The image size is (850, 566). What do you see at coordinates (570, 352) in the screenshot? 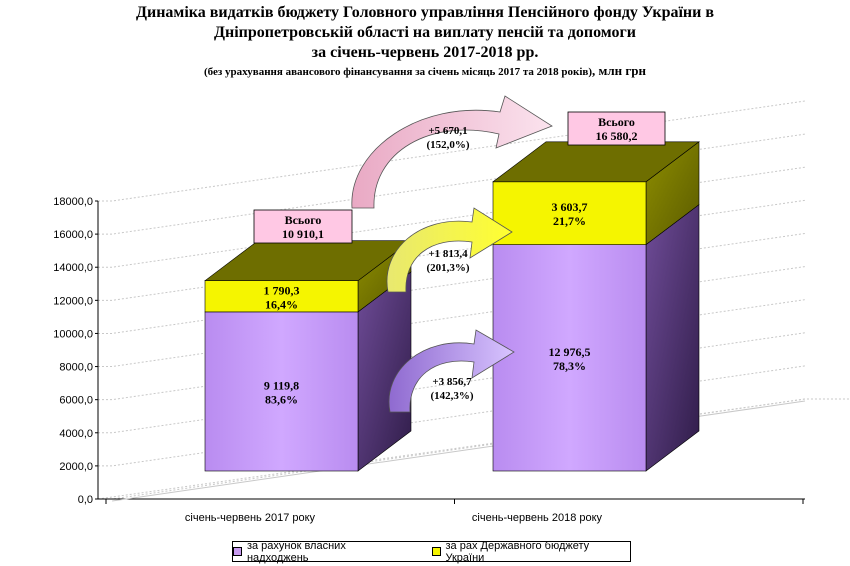
I see `data-label-value: 12 976,5` at bounding box center [570, 352].